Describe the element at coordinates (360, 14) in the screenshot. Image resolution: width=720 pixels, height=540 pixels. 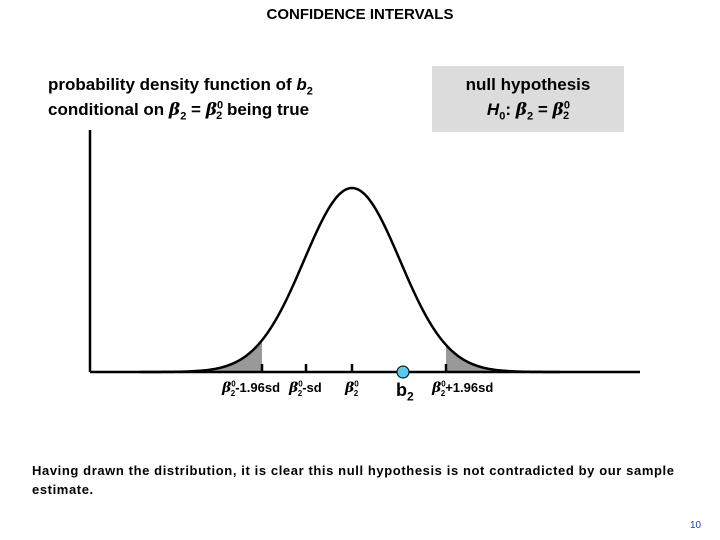
I see `slide-title: CONFIDENCE INTERVALS` at that location.